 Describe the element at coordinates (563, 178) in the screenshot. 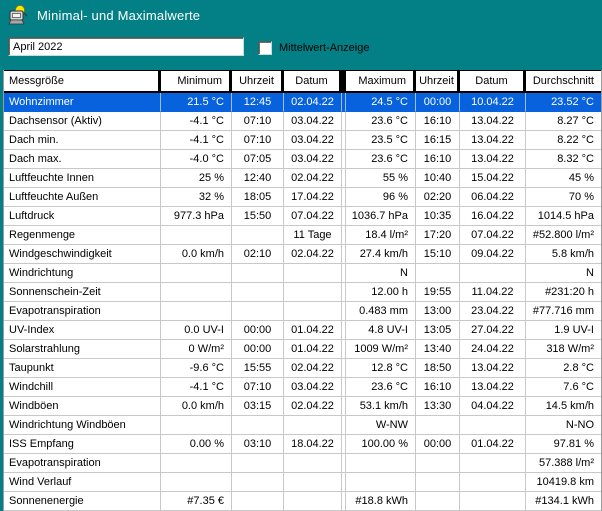

I see `cell-durchschnitt: 45 %` at that location.